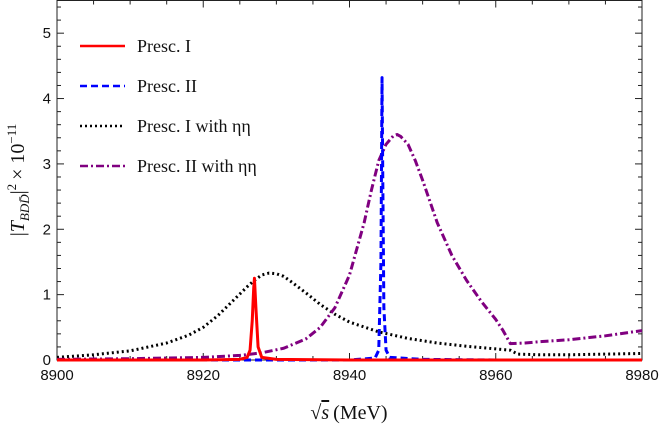  Describe the element at coordinates (325, 413) in the screenshot. I see `x-axis-variable: s` at that location.